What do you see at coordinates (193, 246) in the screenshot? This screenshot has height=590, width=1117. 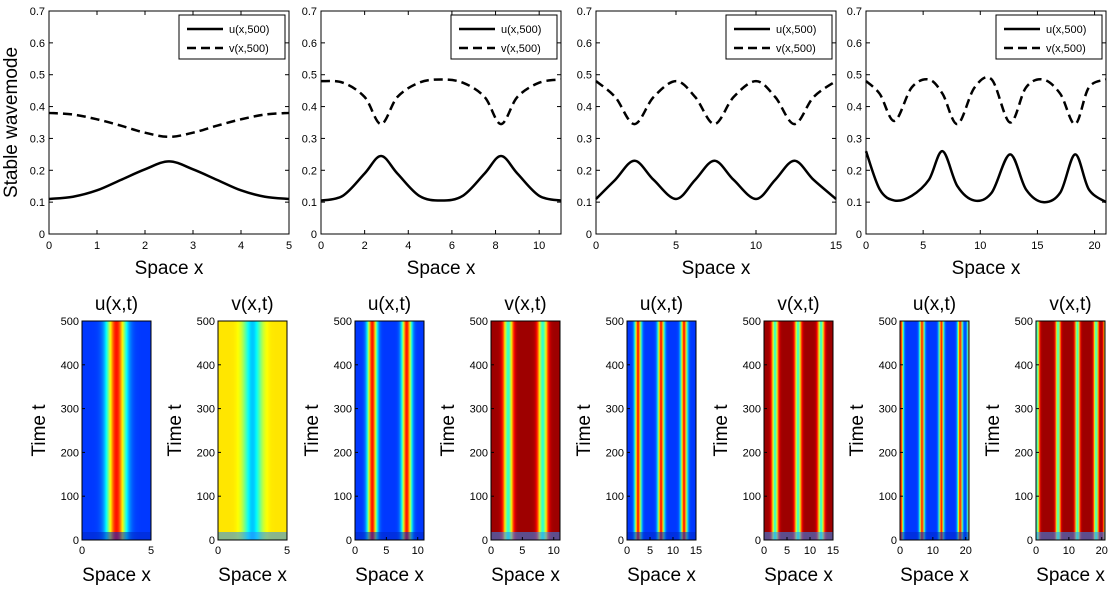 I see `x-tick-label: 3` at bounding box center [193, 246].